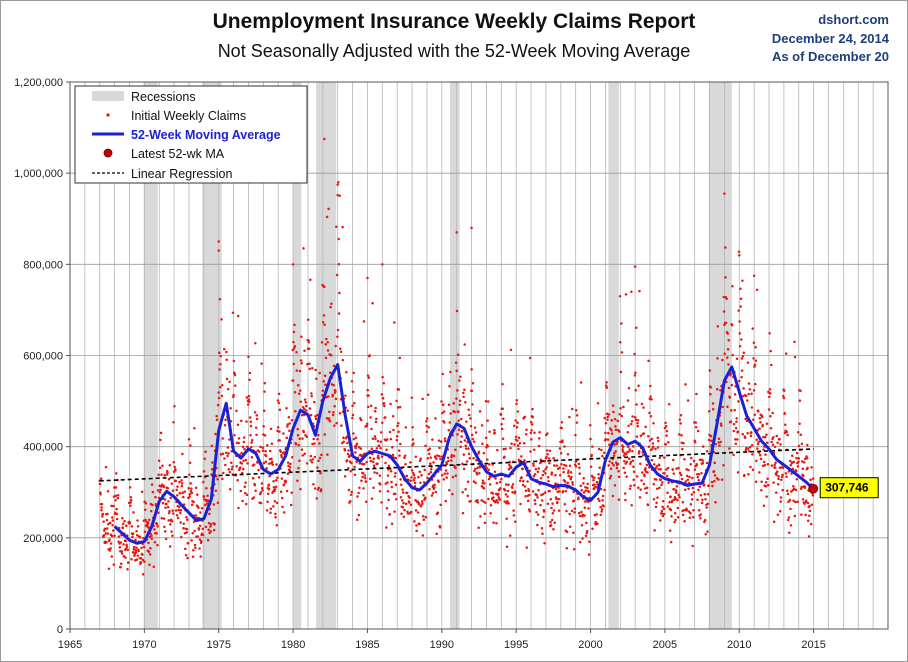 This screenshot has width=908, height=662. I want to click on y-tick-label: 1,000,000, so click(38, 174).